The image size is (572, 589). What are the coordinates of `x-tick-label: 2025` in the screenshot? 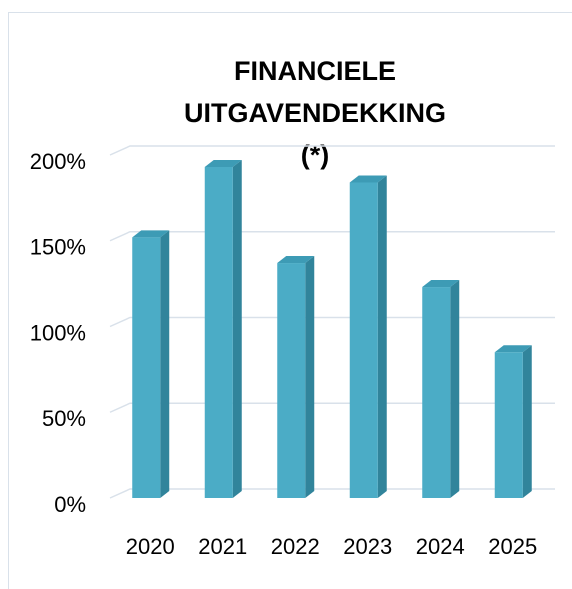 It's located at (512, 546).